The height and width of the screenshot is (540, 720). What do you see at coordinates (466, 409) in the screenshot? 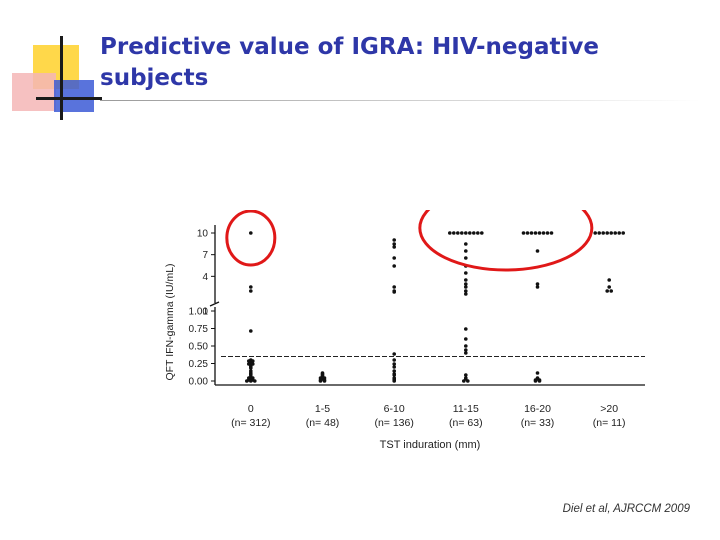
I see `x-tick-label: 11-15` at bounding box center [466, 409].